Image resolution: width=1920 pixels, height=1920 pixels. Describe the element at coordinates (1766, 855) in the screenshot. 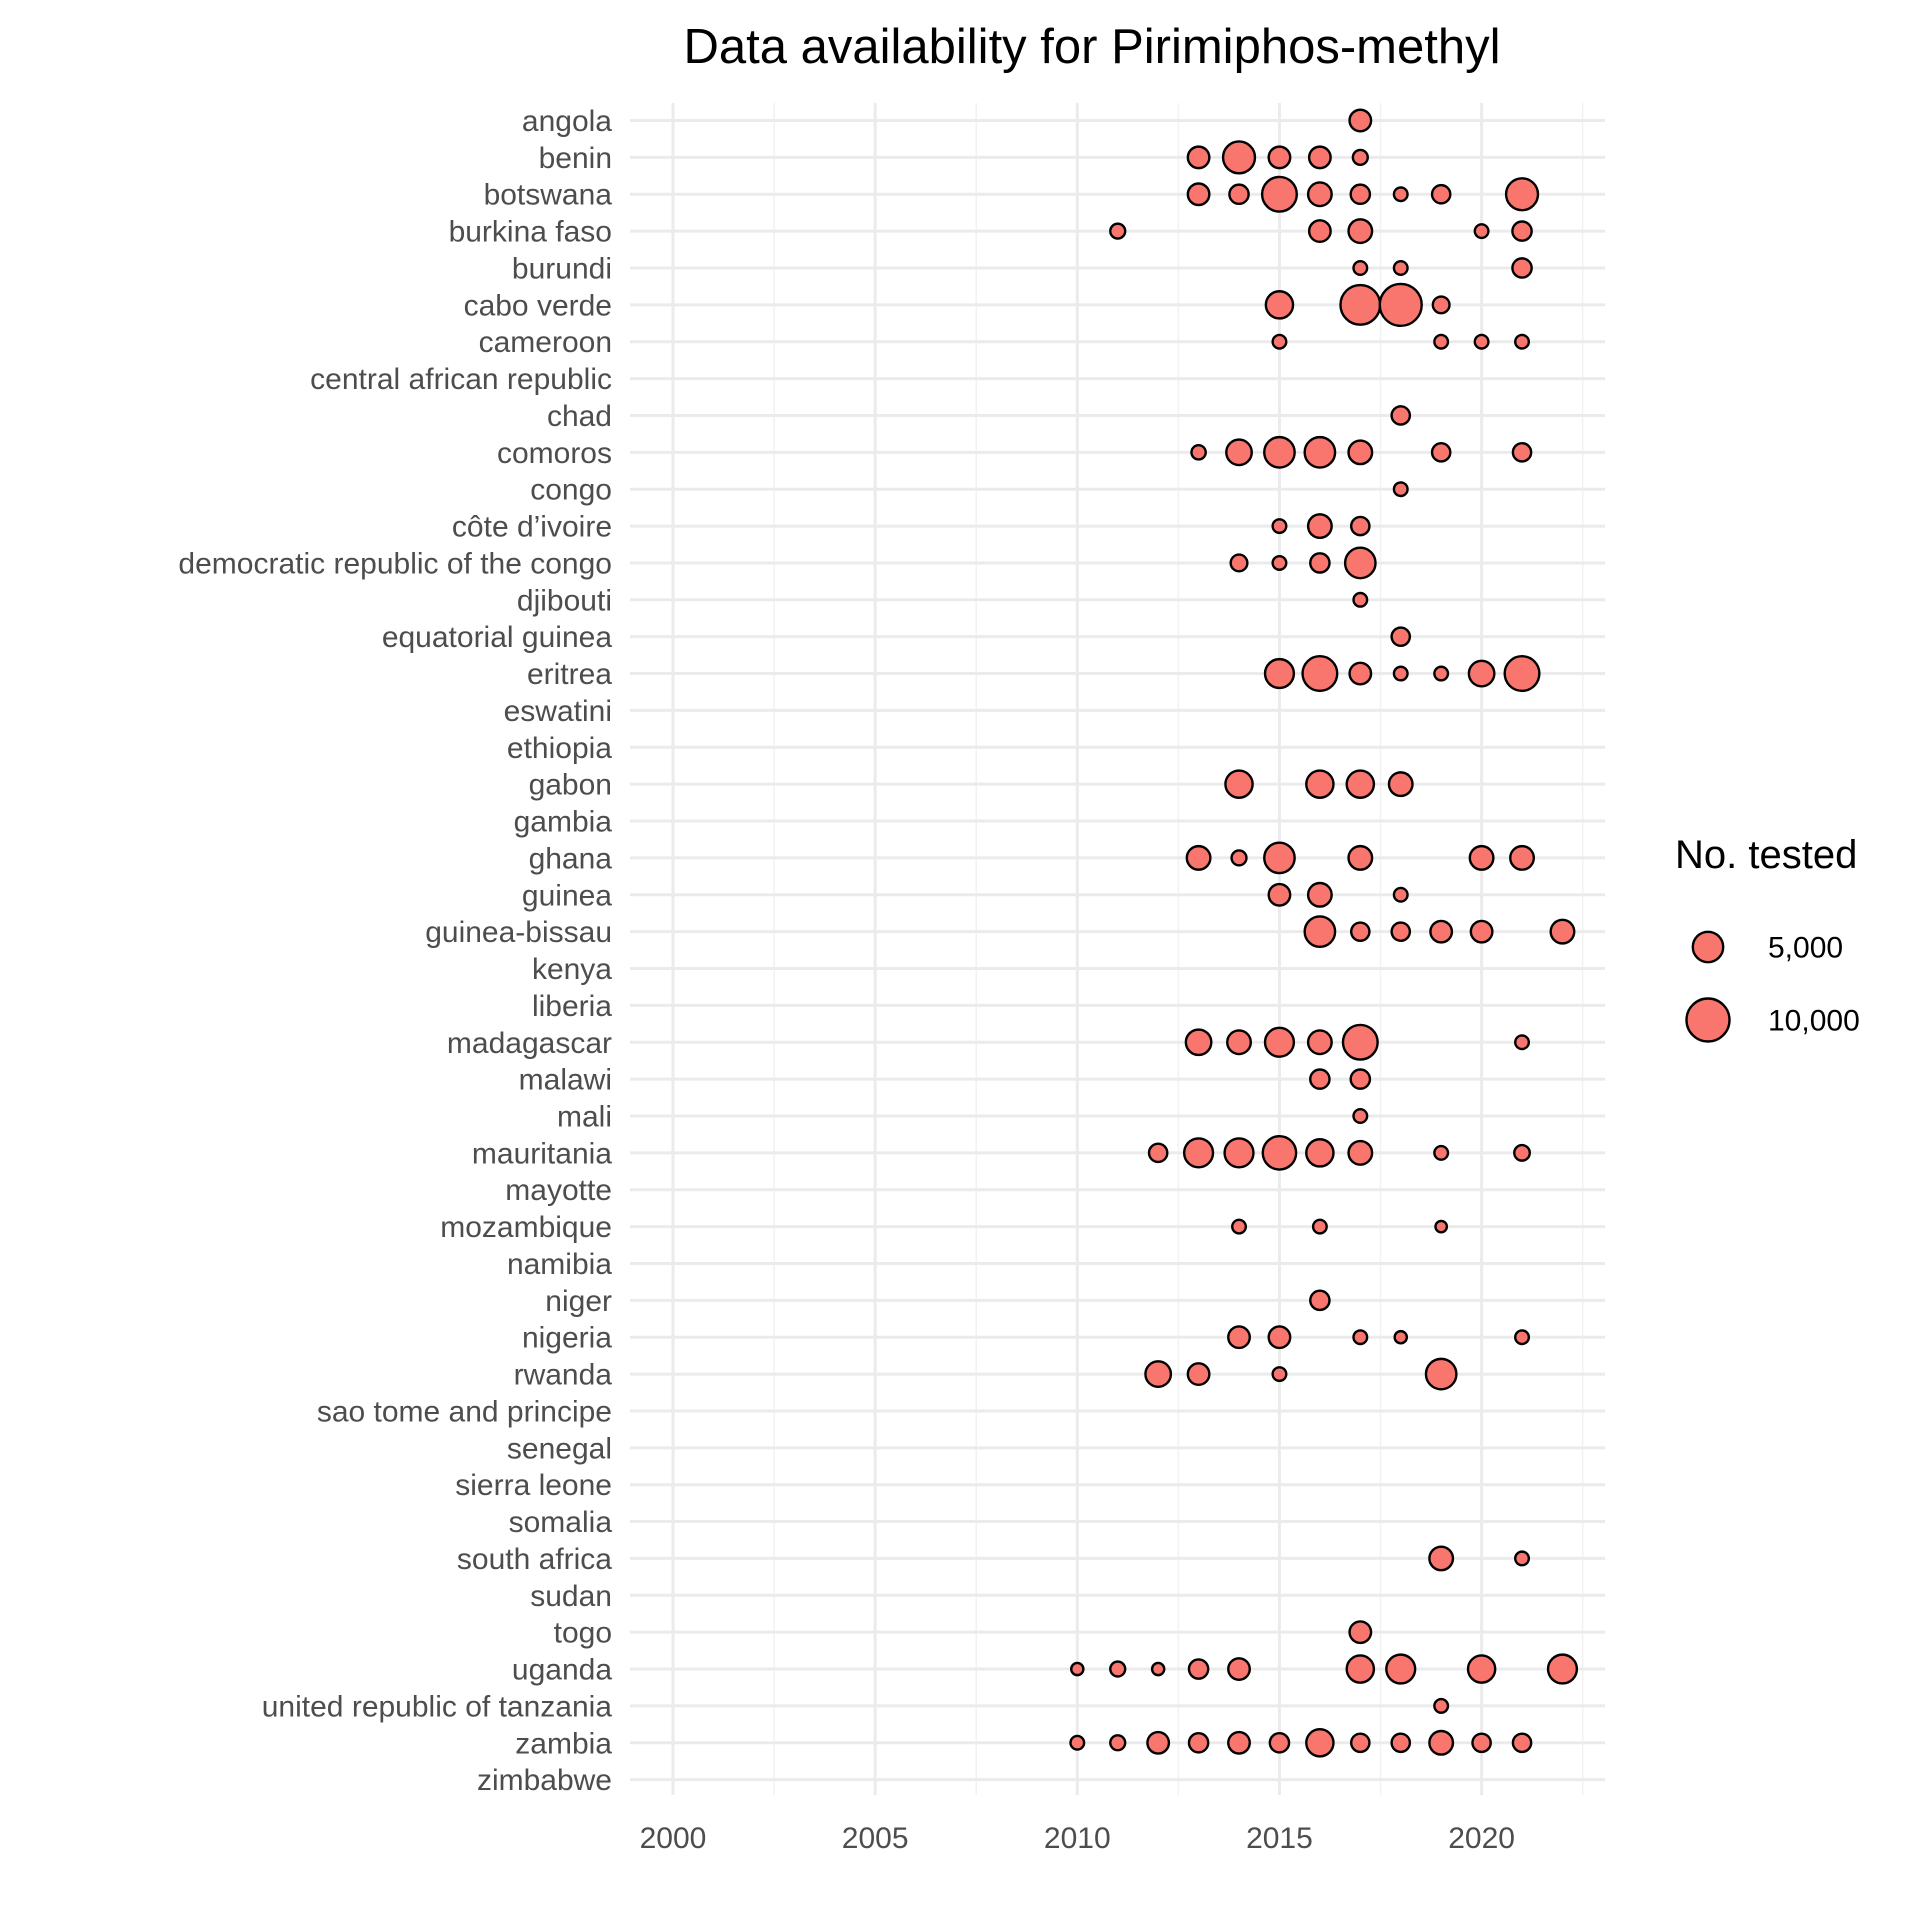

I see `legend-title: No. tested` at that location.